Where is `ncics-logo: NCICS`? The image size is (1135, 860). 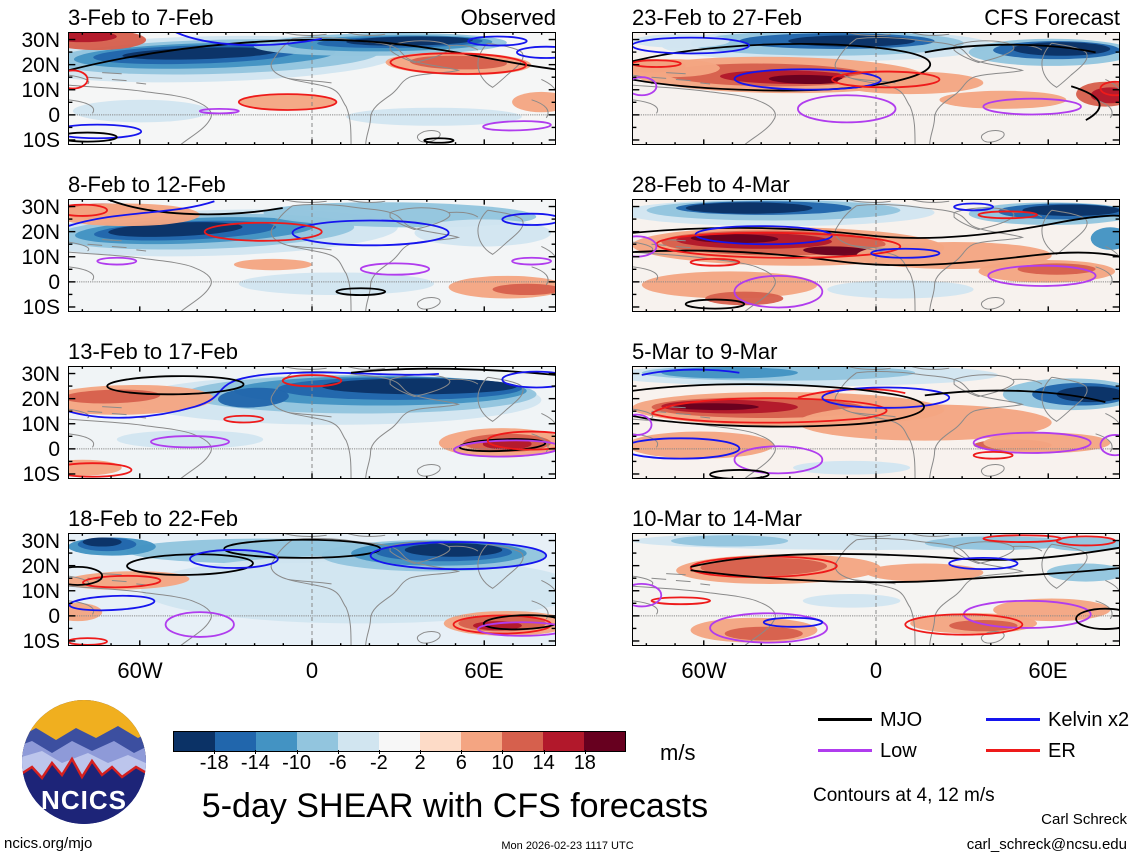
ncics-logo: NCICS is located at coordinates (84, 762).